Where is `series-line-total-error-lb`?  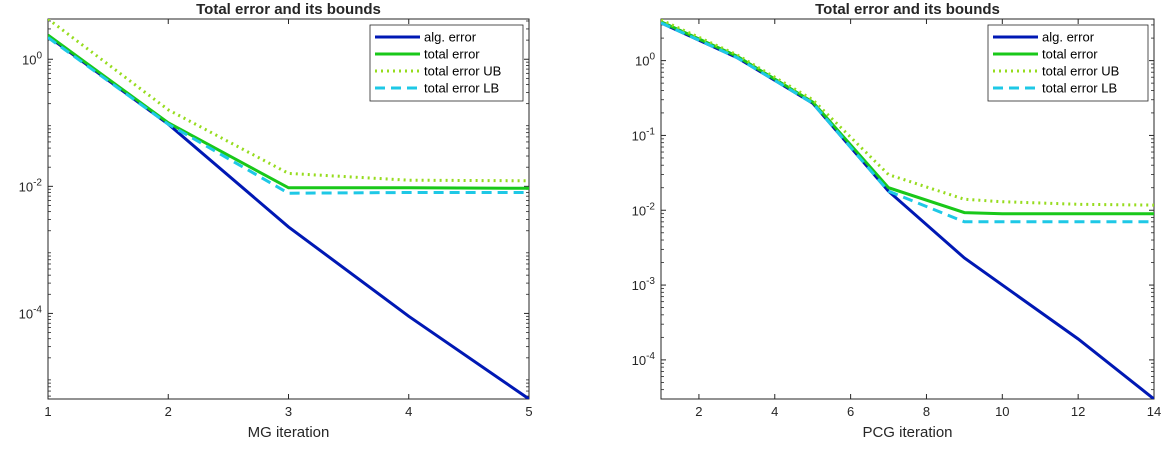 series-line-total-error-lb is located at coordinates (288, 115).